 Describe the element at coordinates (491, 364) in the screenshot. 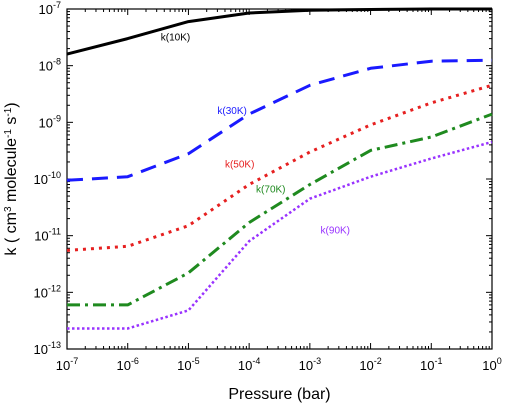

I see `x-tick-label: 10⁰` at that location.